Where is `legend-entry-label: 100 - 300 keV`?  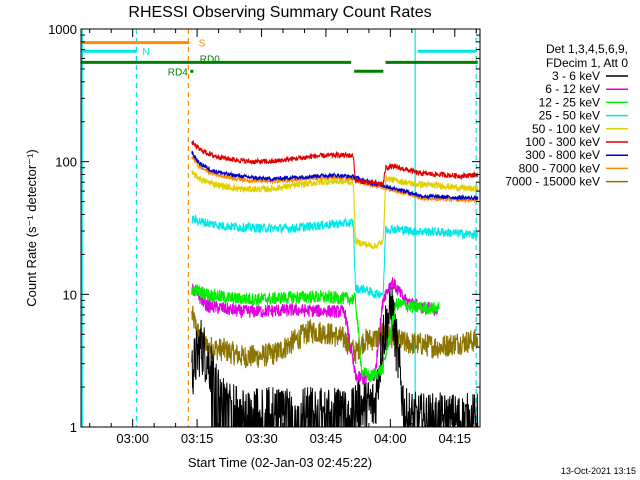
legend-entry-label: 100 - 300 keV is located at coordinates (562, 142).